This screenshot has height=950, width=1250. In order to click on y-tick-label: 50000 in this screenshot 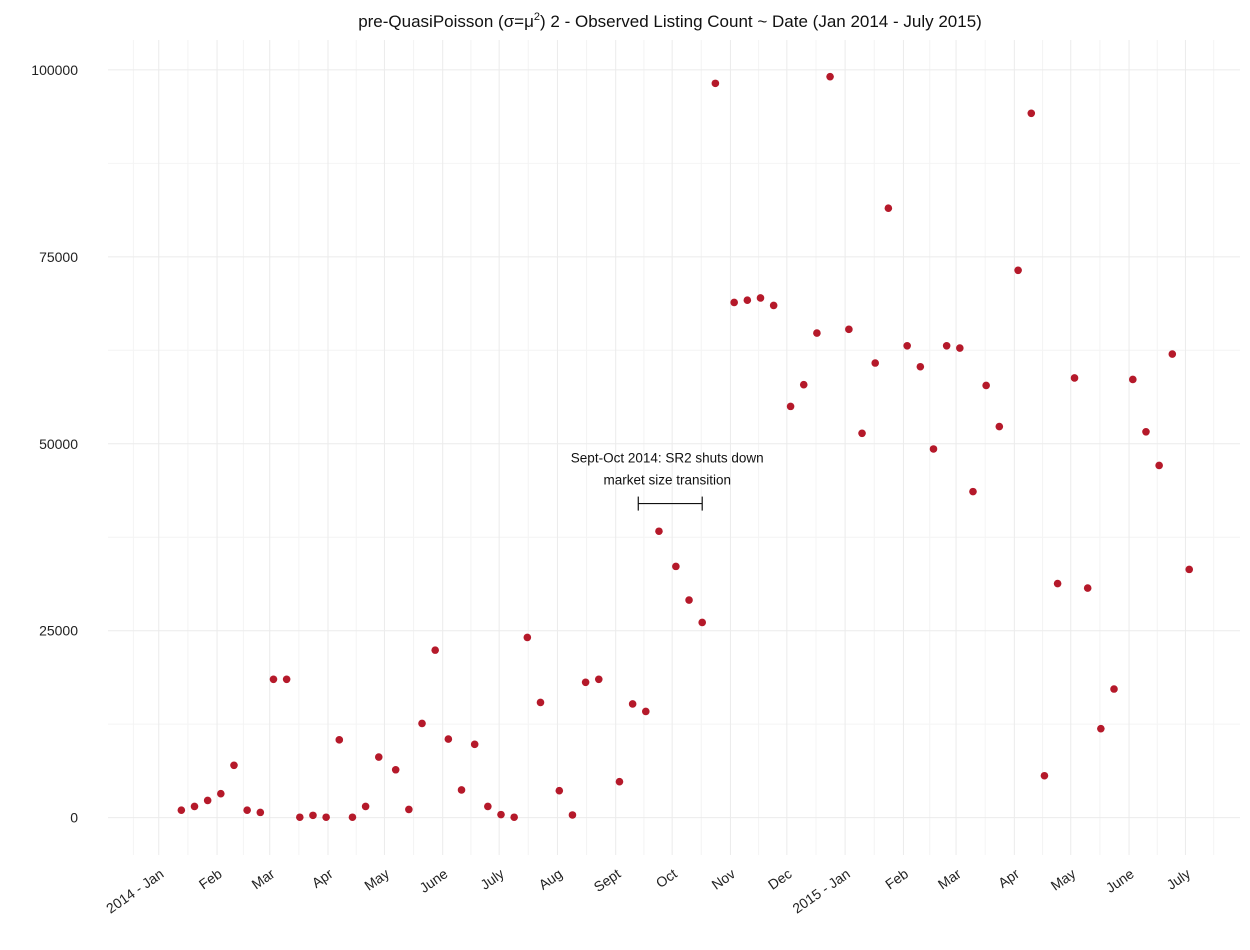, I will do `click(58, 444)`.